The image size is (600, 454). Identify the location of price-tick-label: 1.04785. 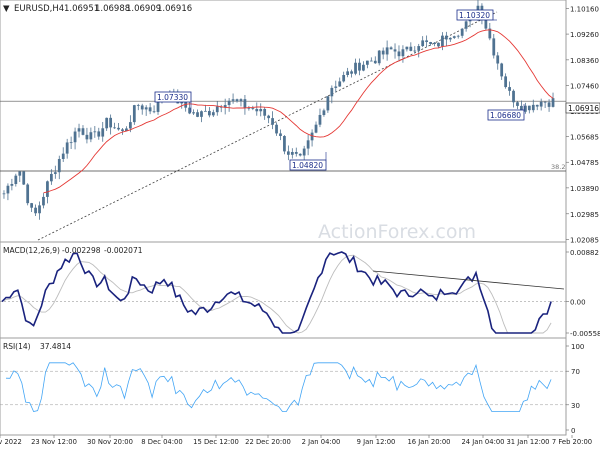
(584, 163).